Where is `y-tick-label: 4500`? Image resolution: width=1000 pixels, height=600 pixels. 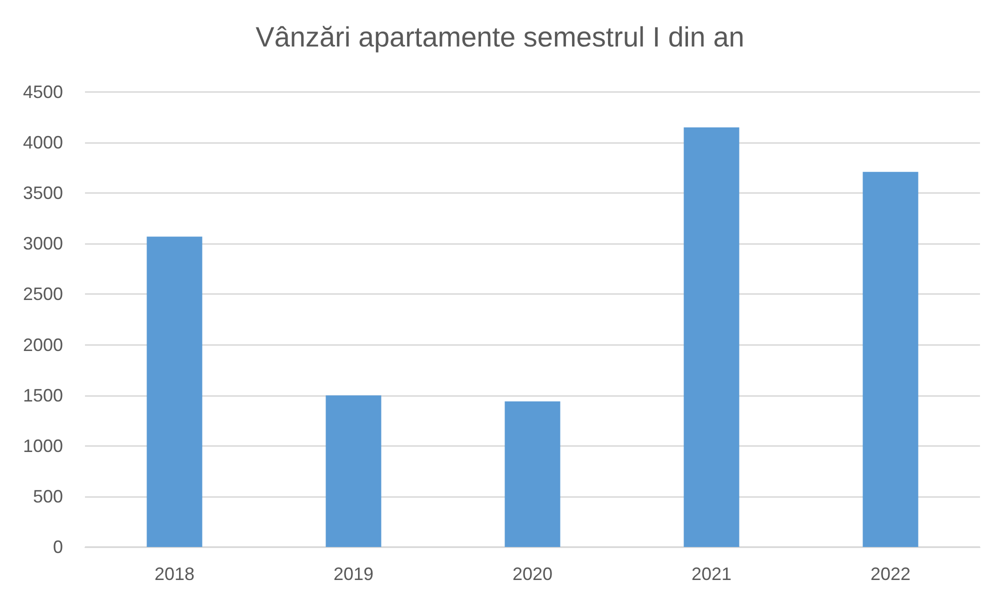 y-tick-label: 4500 is located at coordinates (42, 92).